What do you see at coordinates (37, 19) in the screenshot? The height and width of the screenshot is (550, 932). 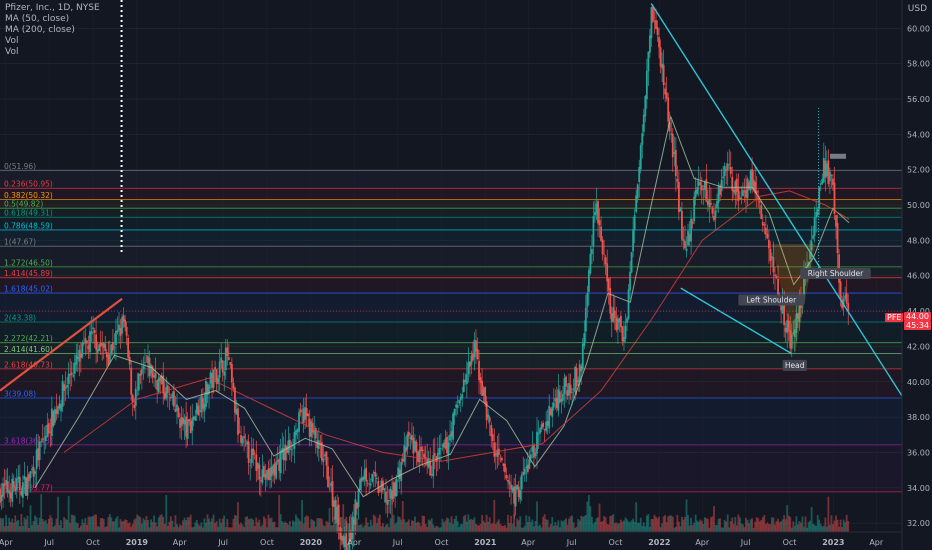 I see `ma50-legend: MA (50, close)` at bounding box center [37, 19].